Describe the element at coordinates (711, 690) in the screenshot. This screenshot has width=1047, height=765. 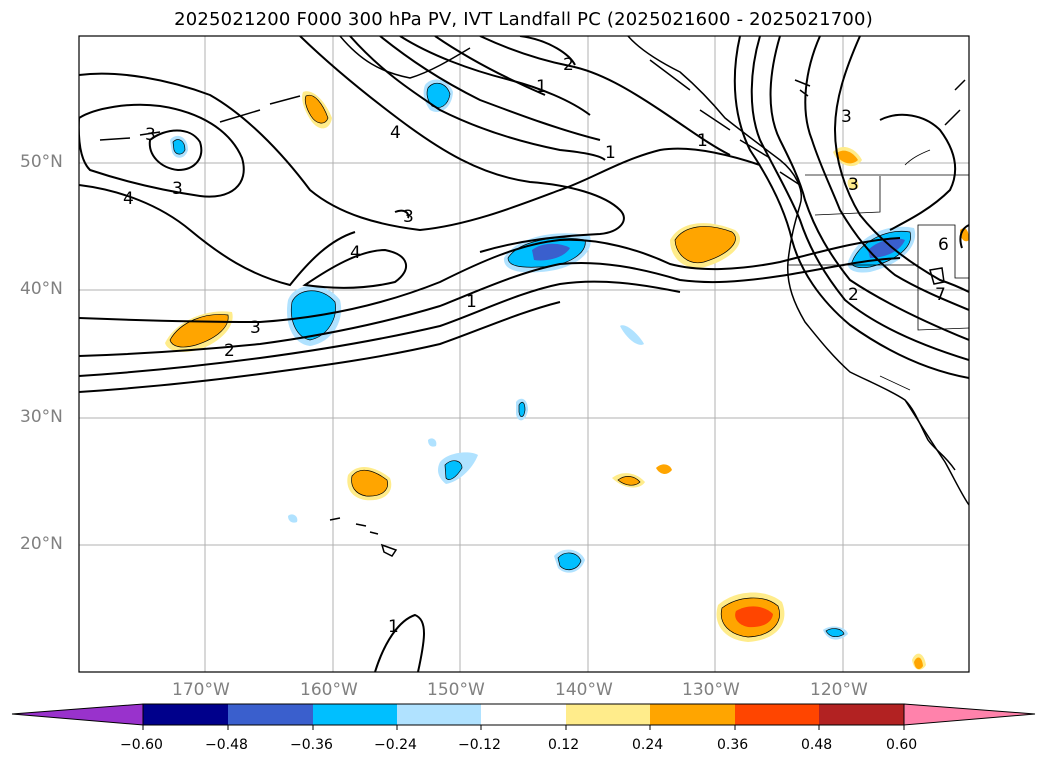
I see `lon-label-130w: 130°W` at that location.